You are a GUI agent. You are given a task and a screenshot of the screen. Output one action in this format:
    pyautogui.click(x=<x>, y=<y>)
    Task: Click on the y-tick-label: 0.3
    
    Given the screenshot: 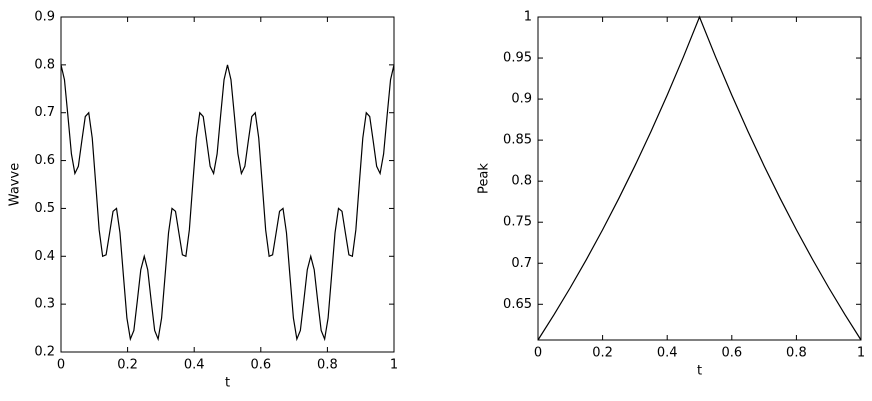 What is the action you would take?
    pyautogui.click(x=44, y=304)
    